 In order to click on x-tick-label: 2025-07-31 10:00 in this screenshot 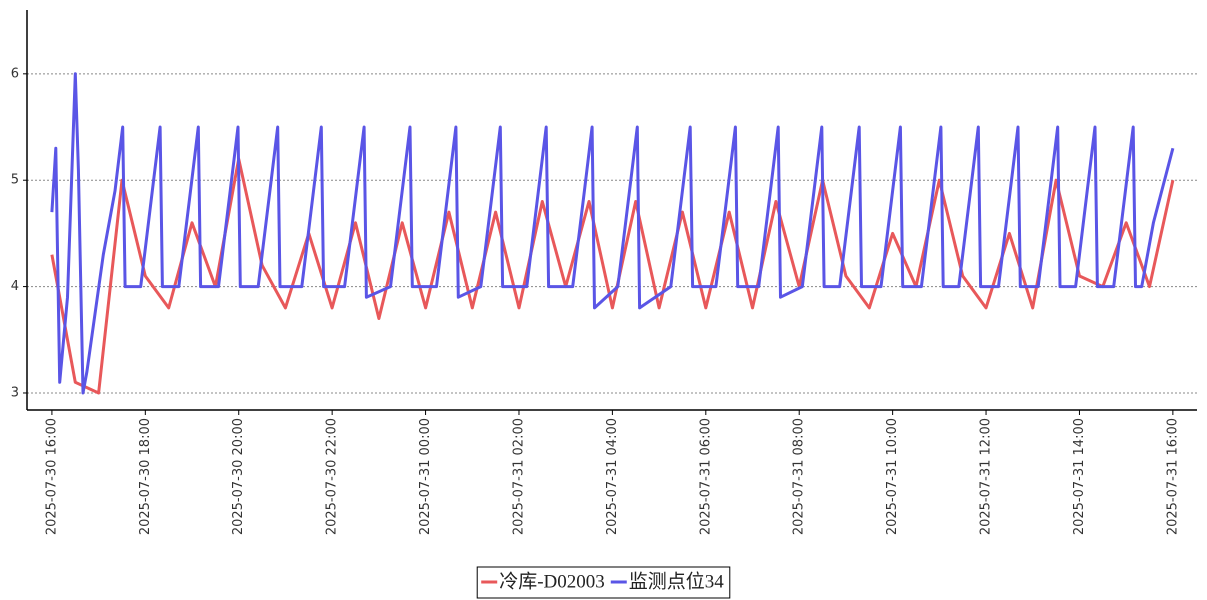, I will do `click(892, 476)`.